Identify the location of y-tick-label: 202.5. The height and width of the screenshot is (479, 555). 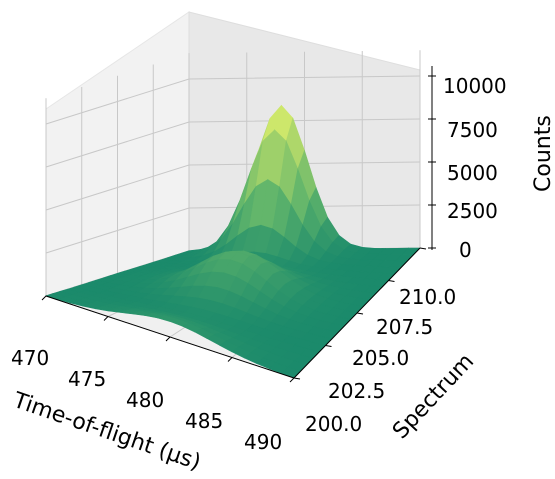
(356, 391).